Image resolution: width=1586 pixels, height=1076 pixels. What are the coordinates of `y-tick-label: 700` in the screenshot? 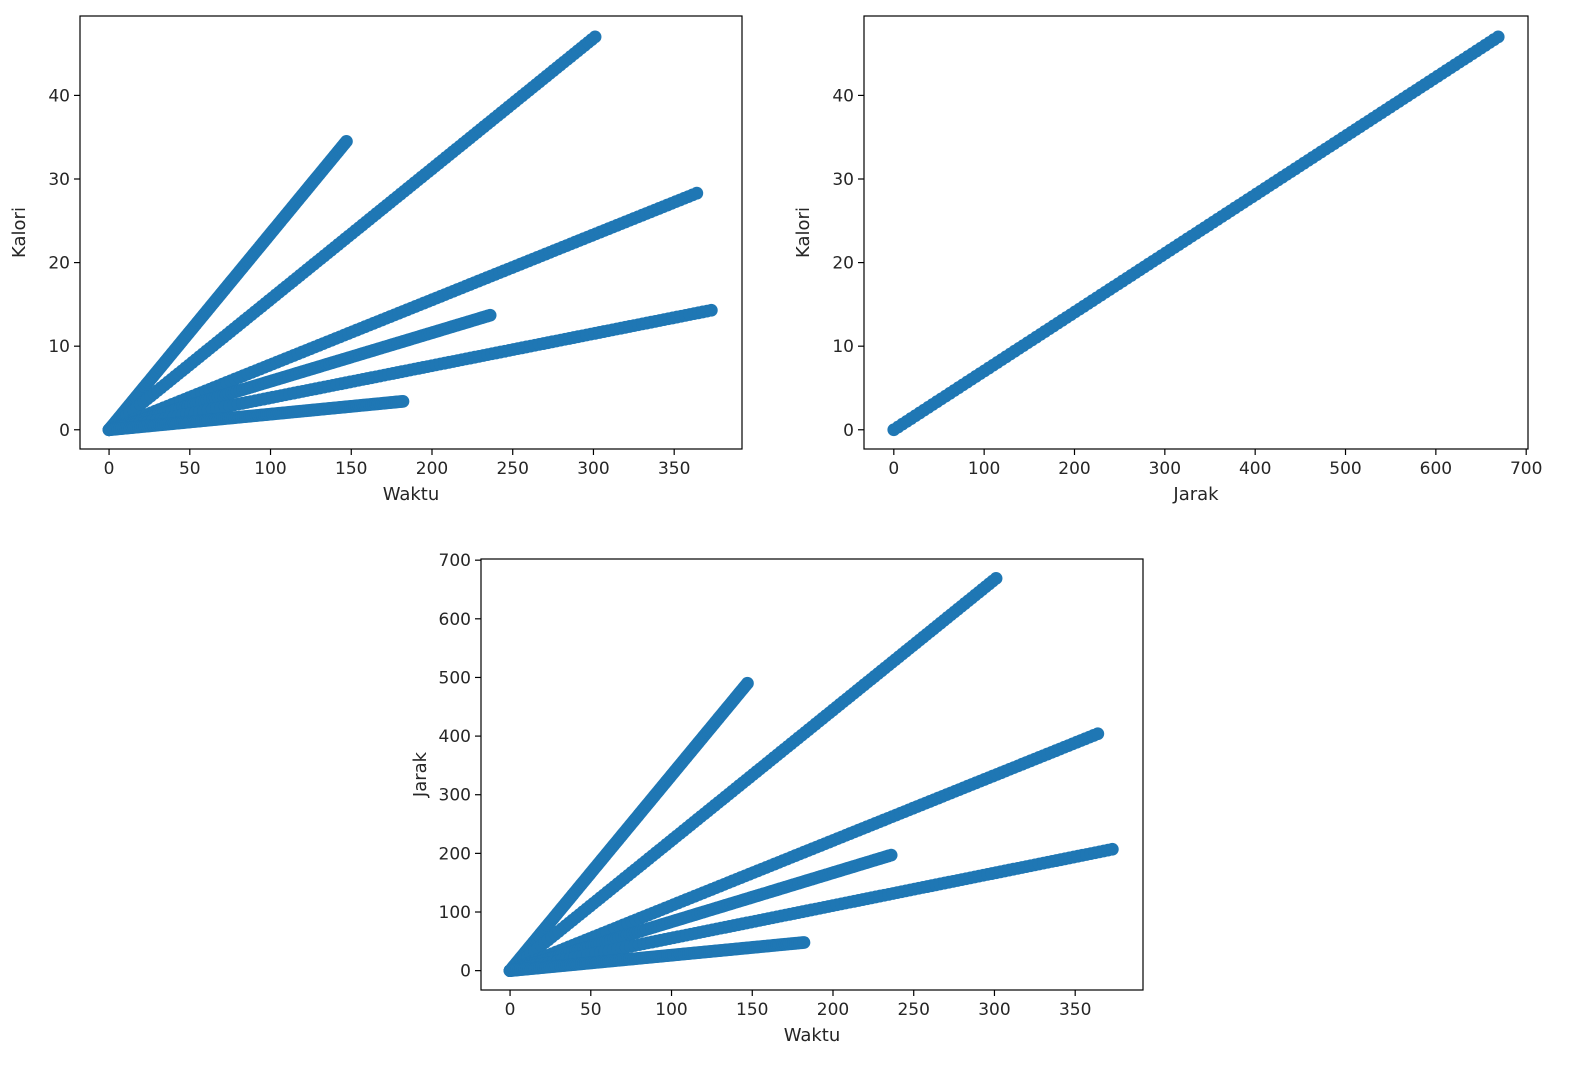 It's located at (455, 561).